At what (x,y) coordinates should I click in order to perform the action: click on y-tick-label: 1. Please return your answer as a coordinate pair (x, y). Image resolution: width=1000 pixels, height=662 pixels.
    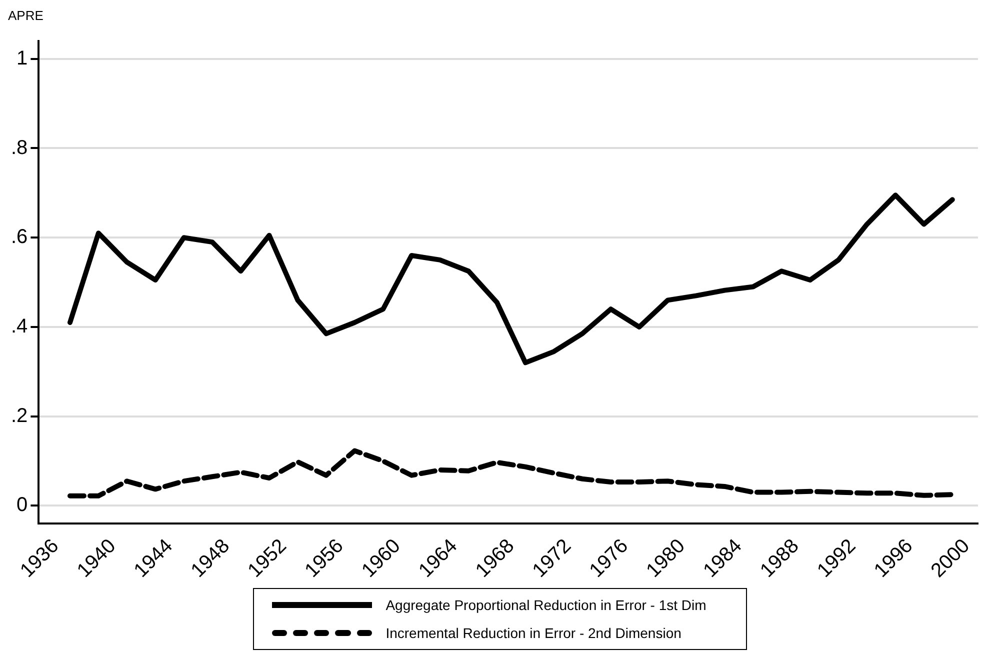
    Looking at the image, I should click on (22, 58).